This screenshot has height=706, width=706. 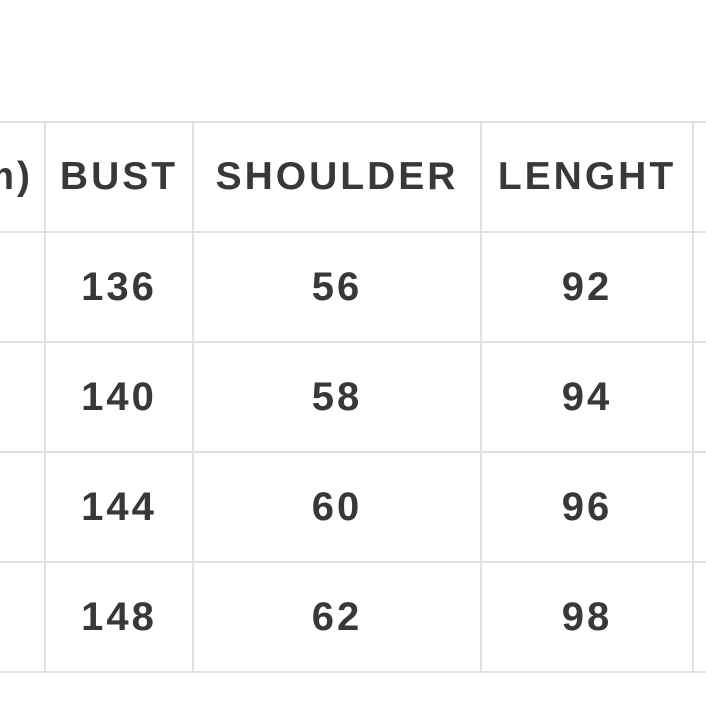 I want to click on header-cell-bust: BUST, so click(x=119, y=177).